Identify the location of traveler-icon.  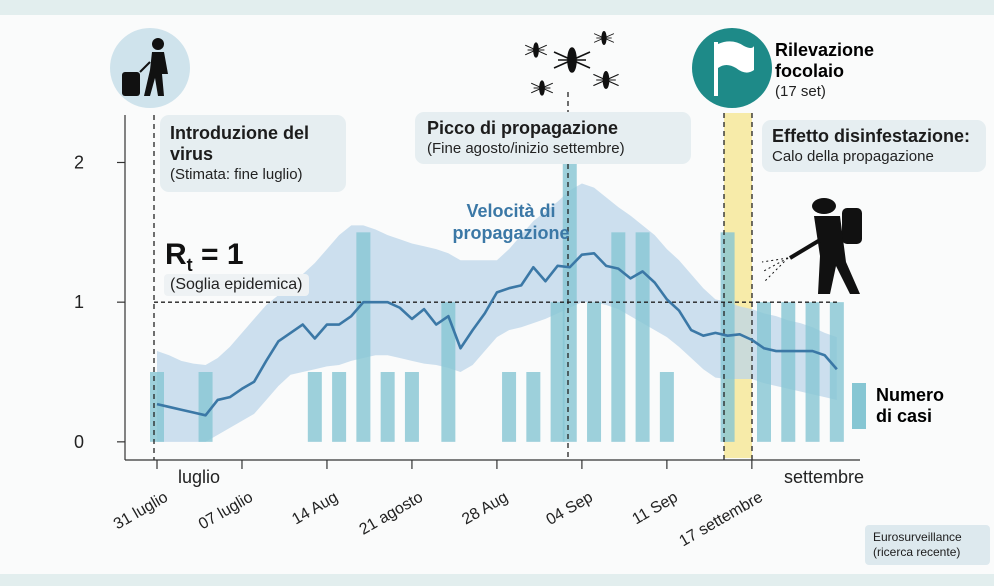
(150, 68).